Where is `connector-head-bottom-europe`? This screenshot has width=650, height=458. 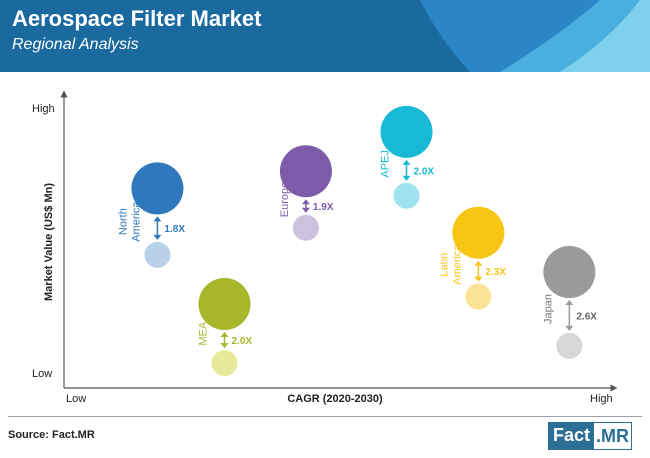
connector-head-bottom-europe is located at coordinates (305, 210).